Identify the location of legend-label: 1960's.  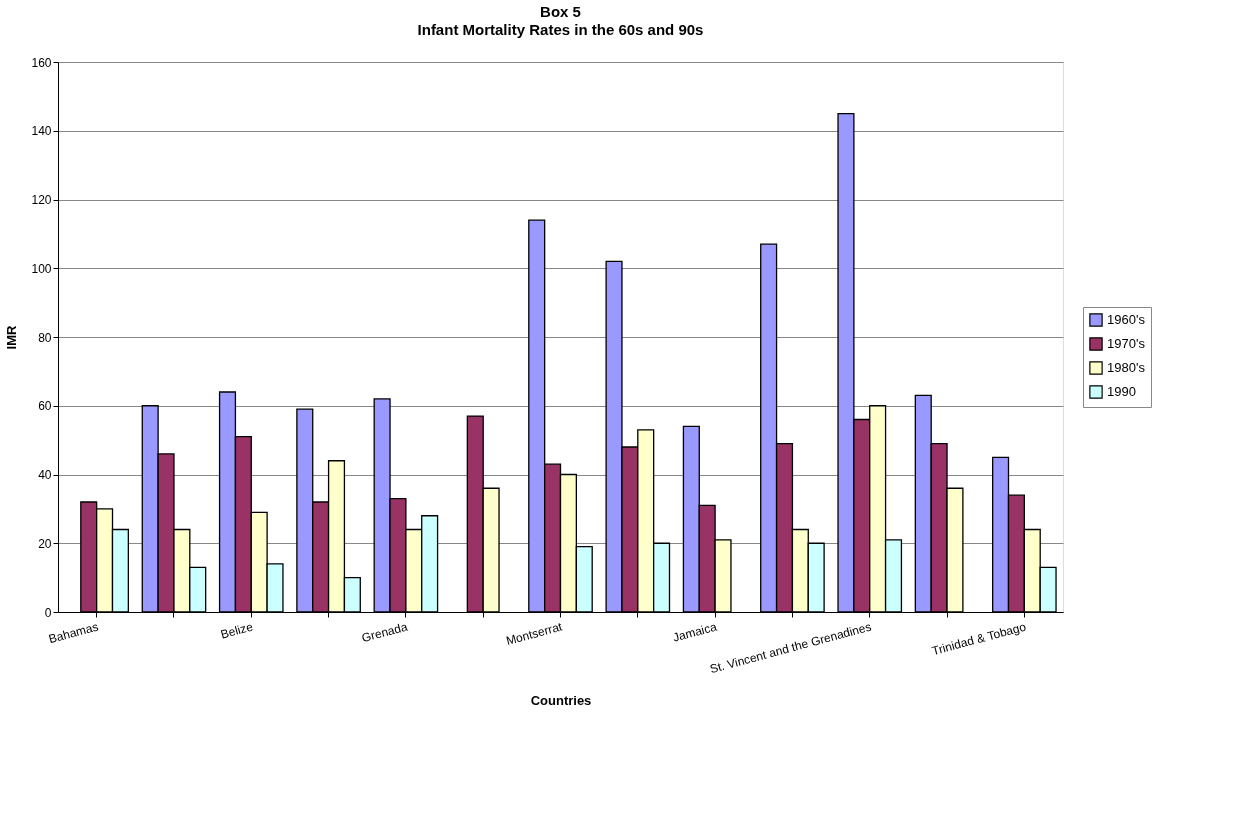
(1126, 319).